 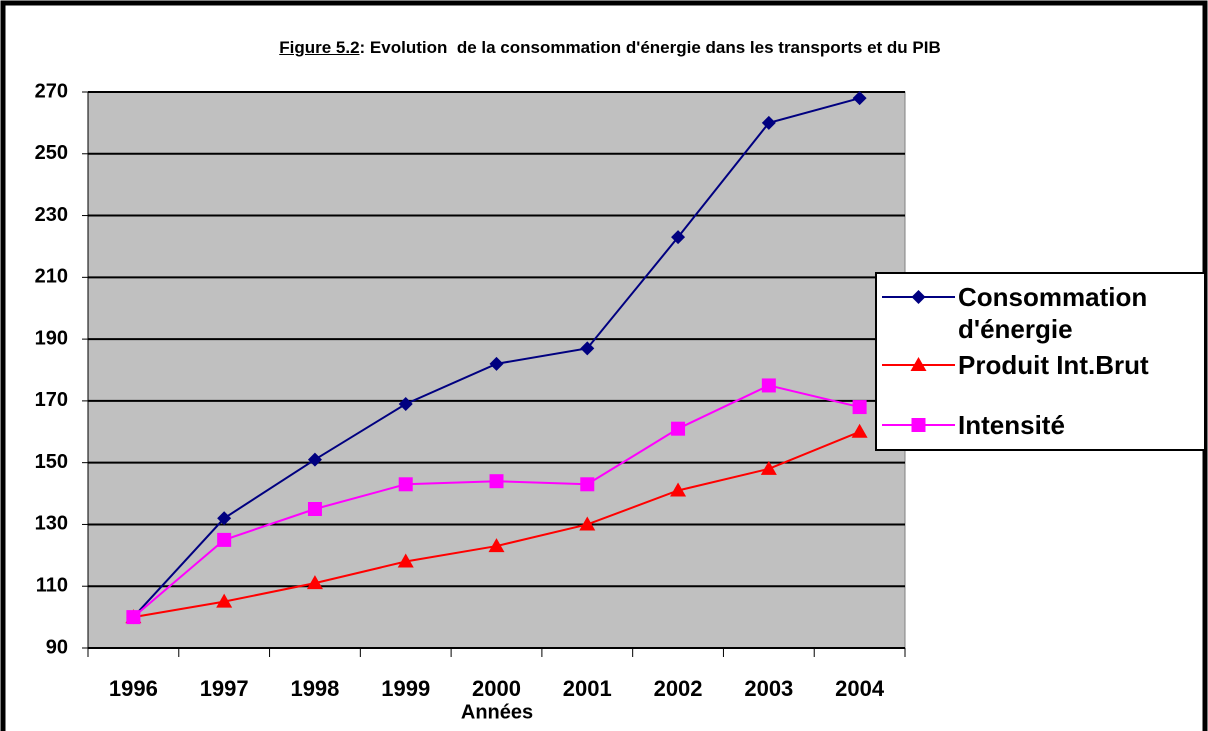 What do you see at coordinates (314, 688) in the screenshot?
I see `x-tick-label: 1998` at bounding box center [314, 688].